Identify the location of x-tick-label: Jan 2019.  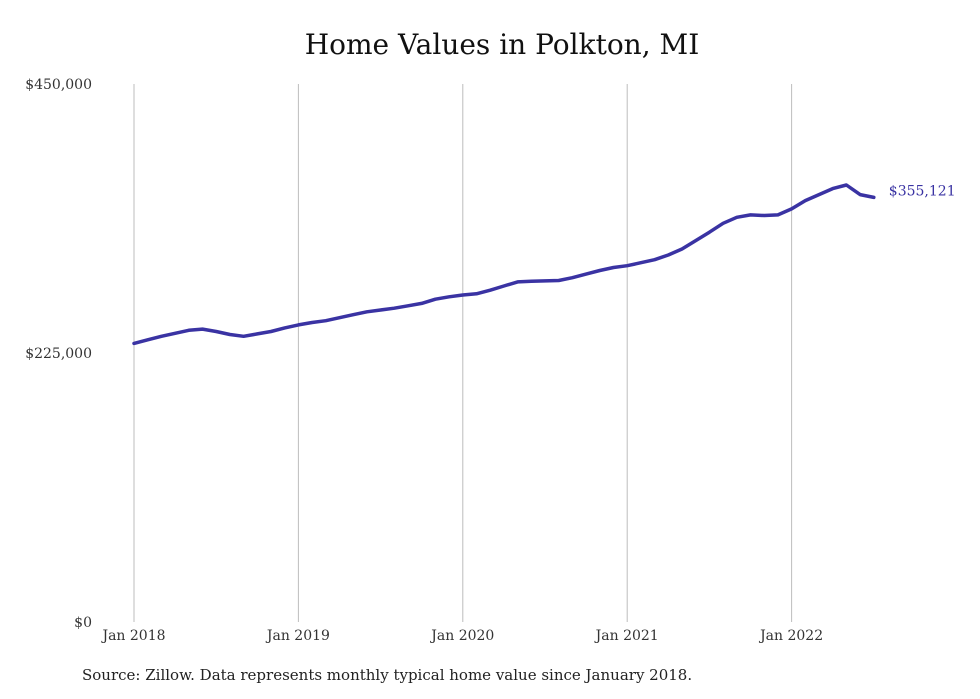
(297, 636).